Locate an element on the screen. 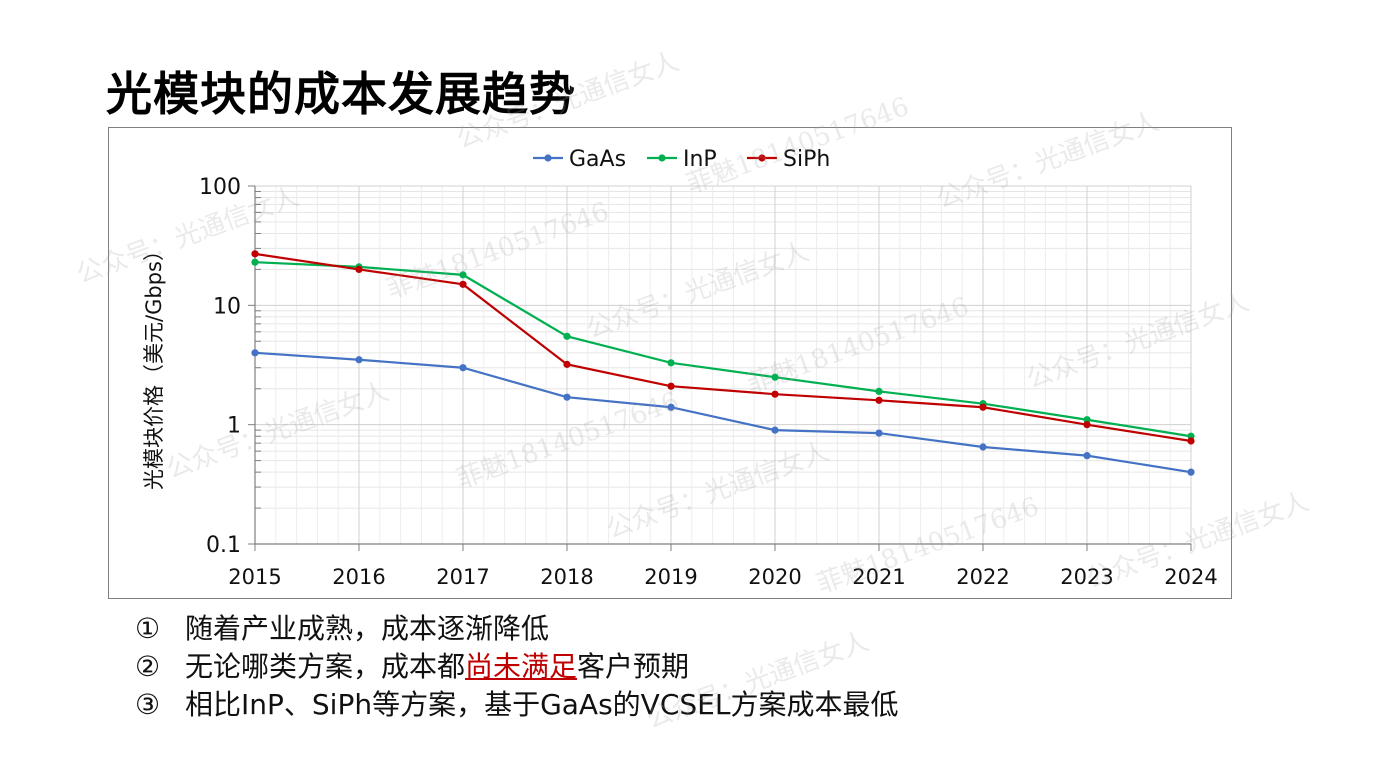 This screenshot has width=1384, height=779. x-tick-label: 2019 is located at coordinates (670, 577).